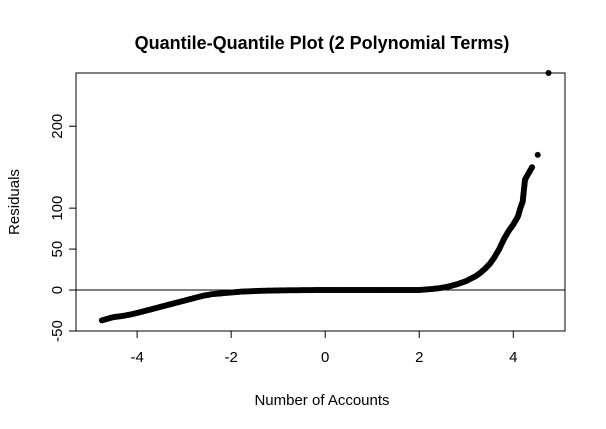  What do you see at coordinates (230, 357) in the screenshot?
I see `x-tick-label: -2` at bounding box center [230, 357].